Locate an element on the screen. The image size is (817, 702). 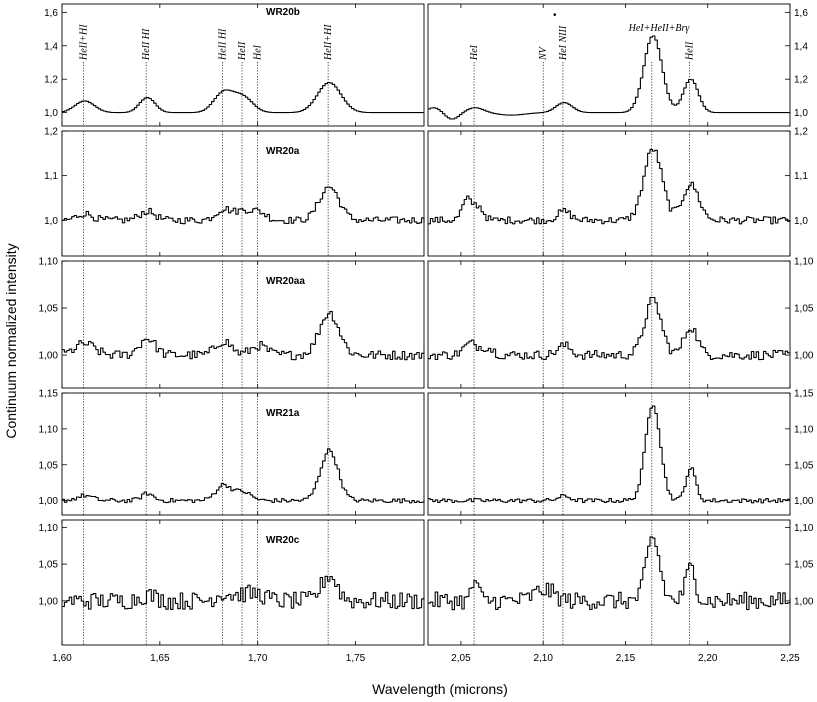
line-id-label: NV is located at coordinates (543, 53).